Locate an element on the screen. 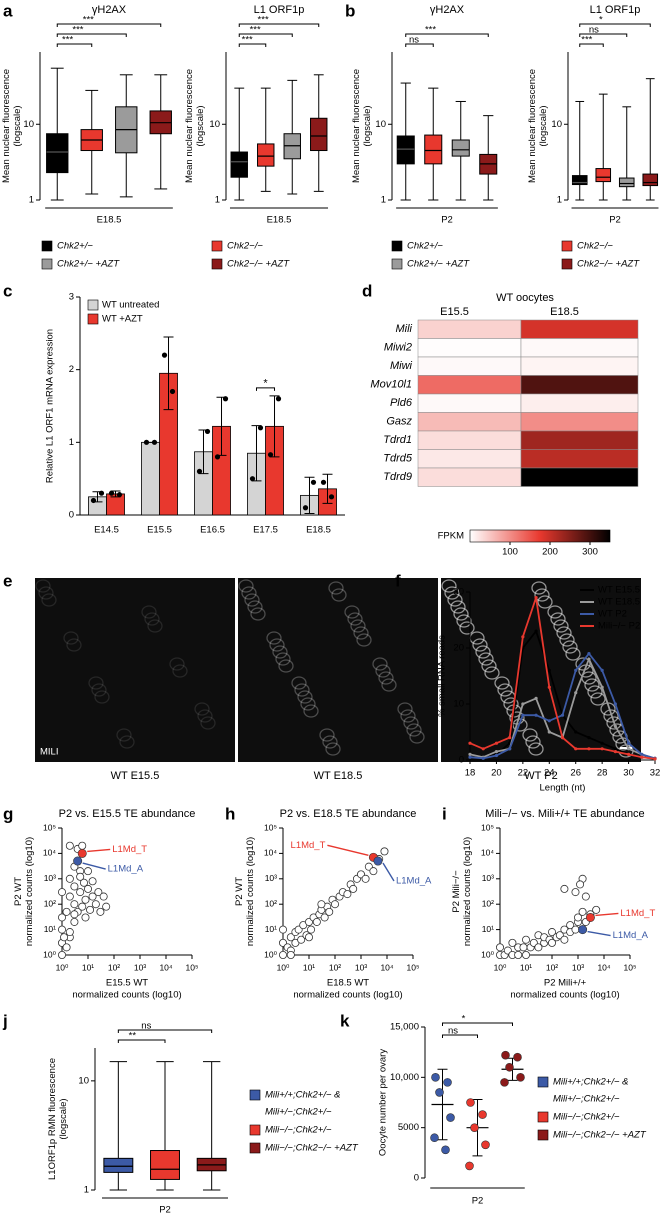 The height and width of the screenshot is (1221, 672). panel-letter: k is located at coordinates (345, 1020).